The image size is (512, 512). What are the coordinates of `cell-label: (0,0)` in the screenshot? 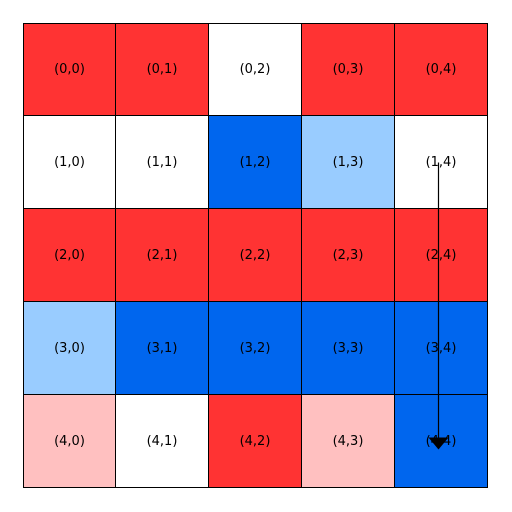 It's located at (69, 69).